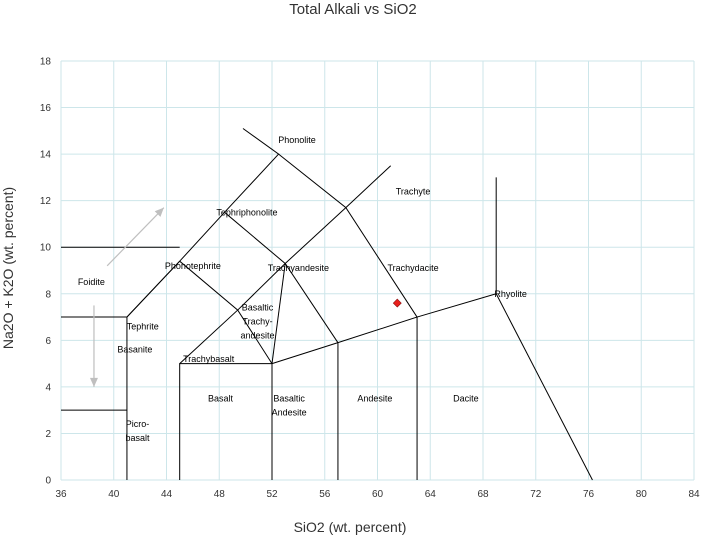 Image resolution: width=705 pixels, height=540 pixels. Describe the element at coordinates (46, 62) in the screenshot. I see `y-tick-label: 18` at that location.